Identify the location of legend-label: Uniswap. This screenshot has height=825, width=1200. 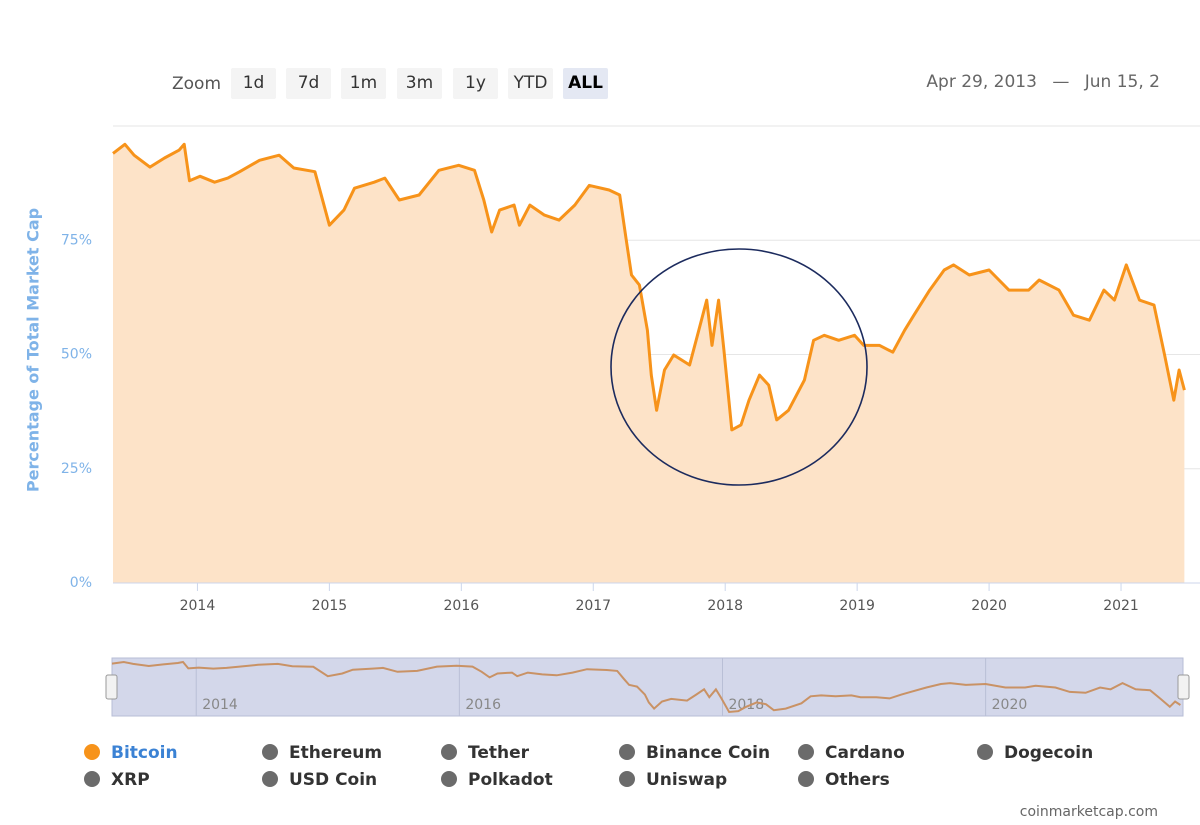
(686, 780).